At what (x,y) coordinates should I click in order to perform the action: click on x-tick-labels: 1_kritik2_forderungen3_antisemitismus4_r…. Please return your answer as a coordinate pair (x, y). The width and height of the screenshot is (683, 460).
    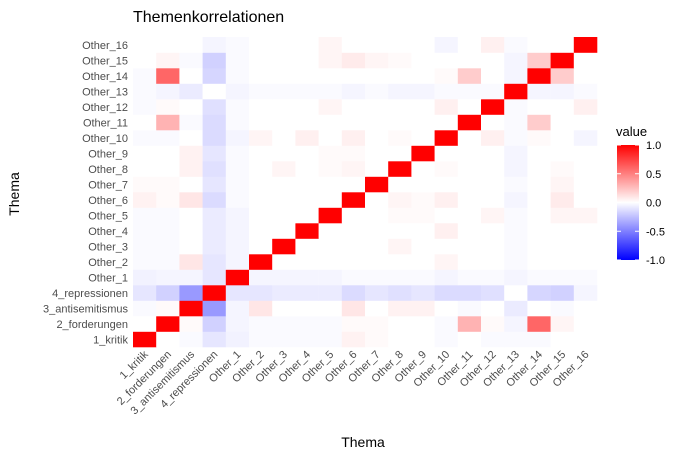
    Looking at the image, I should click on (353, 382).